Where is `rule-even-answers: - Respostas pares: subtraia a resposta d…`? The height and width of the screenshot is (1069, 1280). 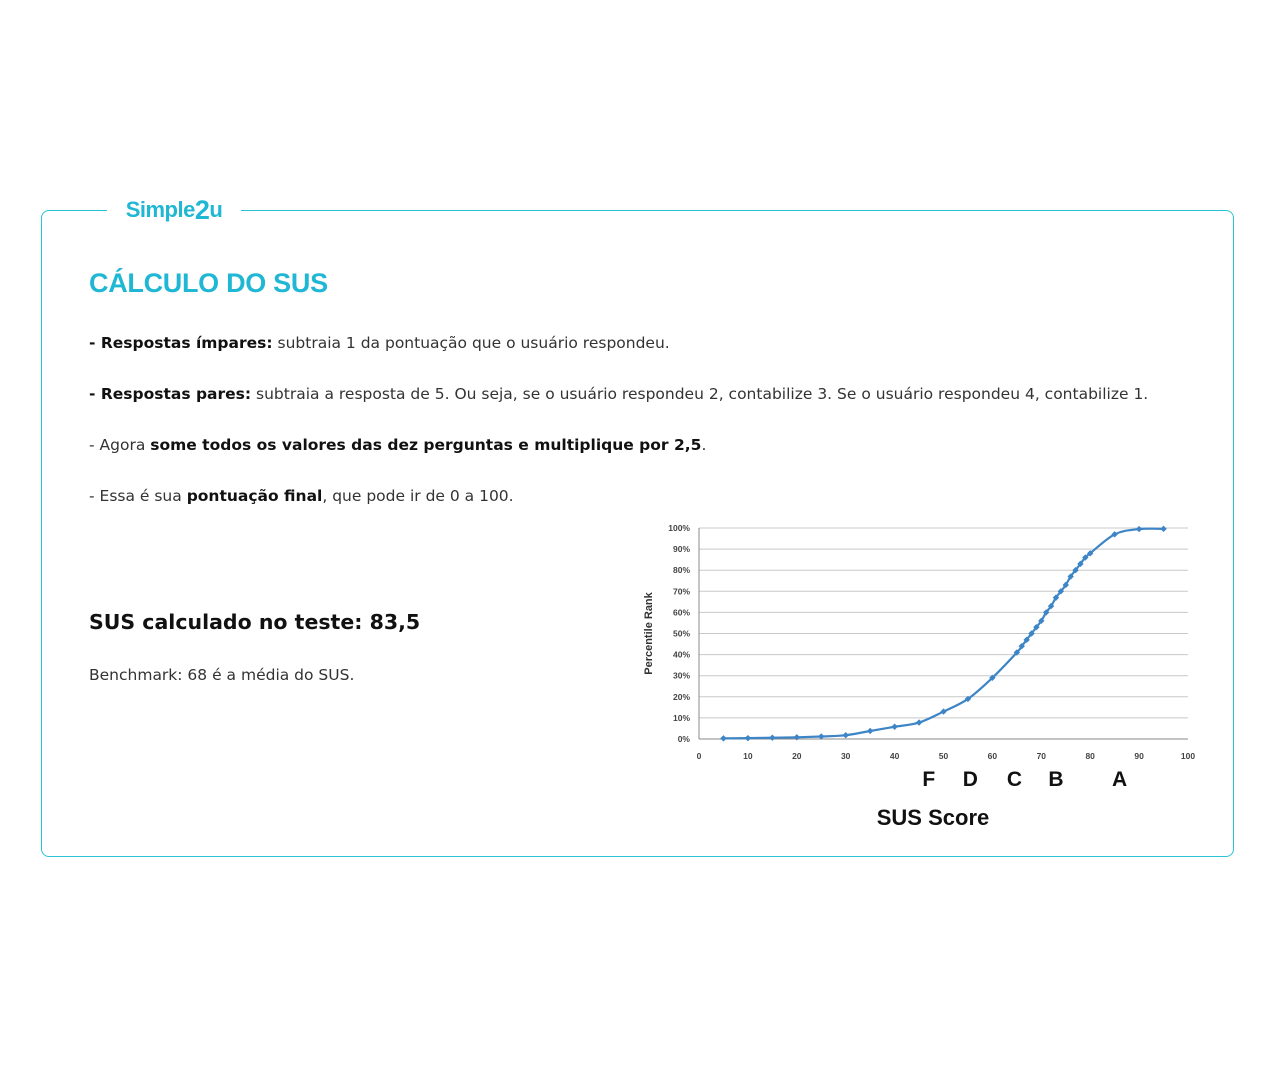
rule-even-answers: - Respostas pares: subtraia a resposta d… is located at coordinates (618, 394).